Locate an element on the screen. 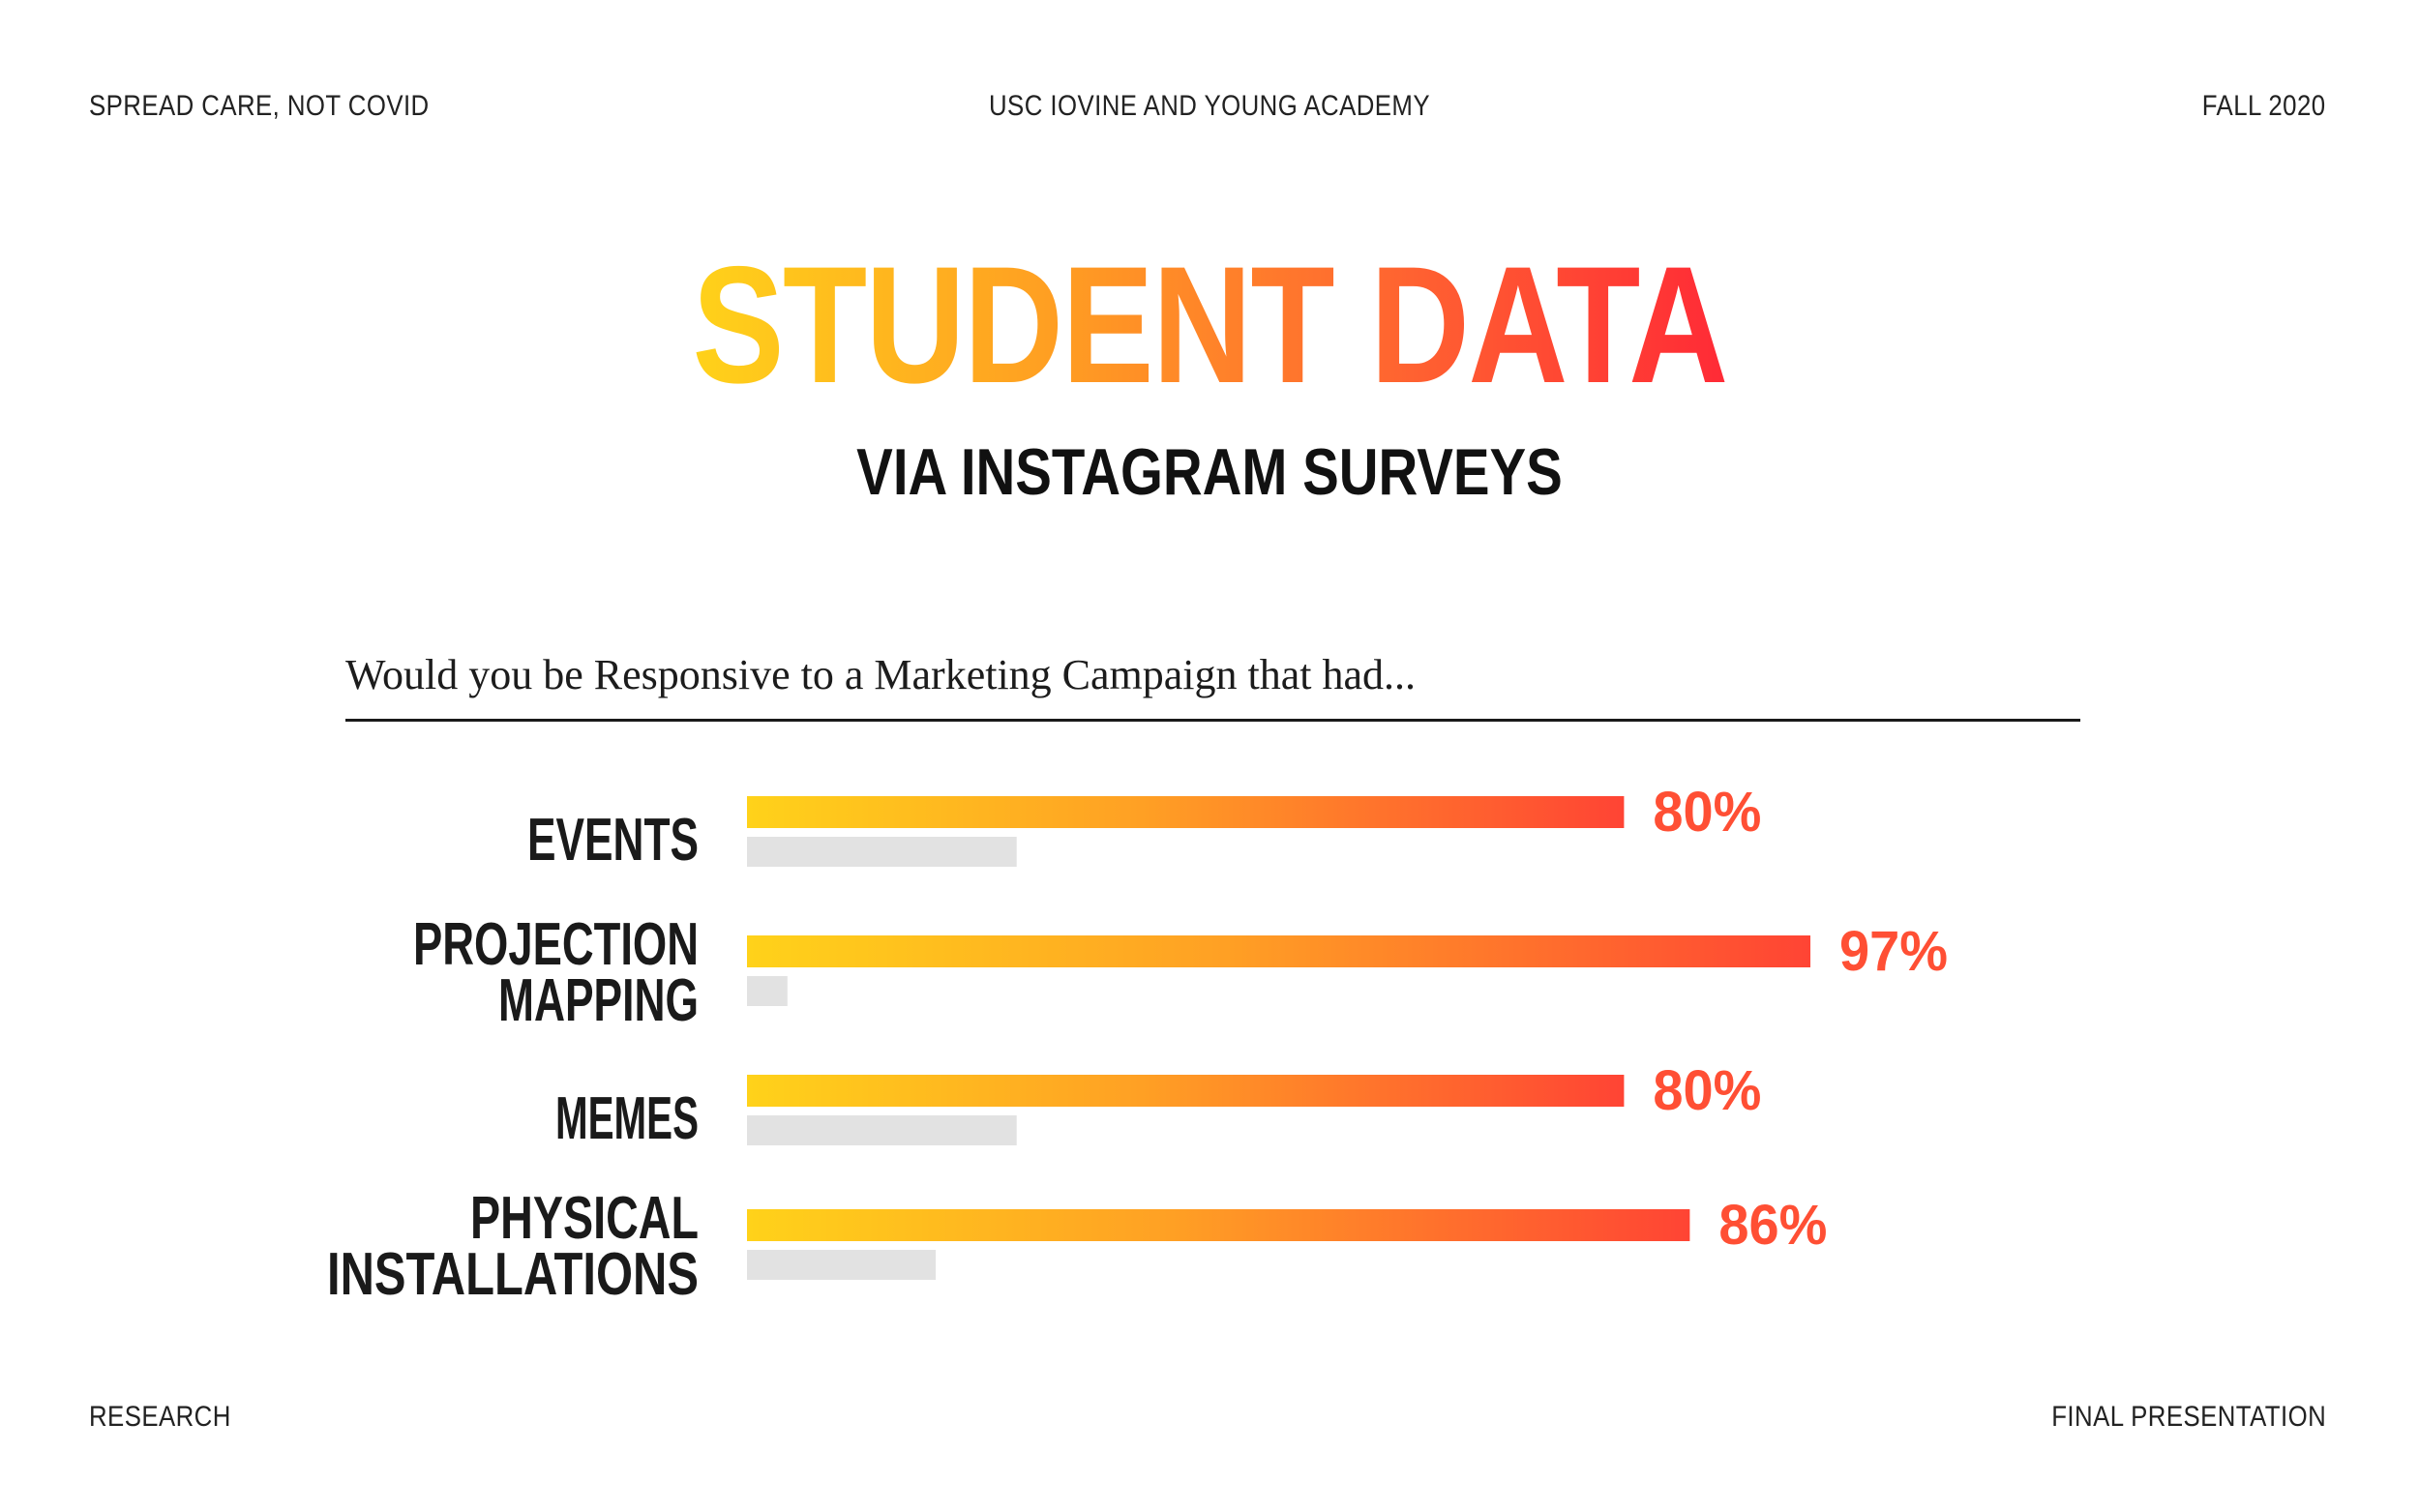  question-divider is located at coordinates (1212, 720).